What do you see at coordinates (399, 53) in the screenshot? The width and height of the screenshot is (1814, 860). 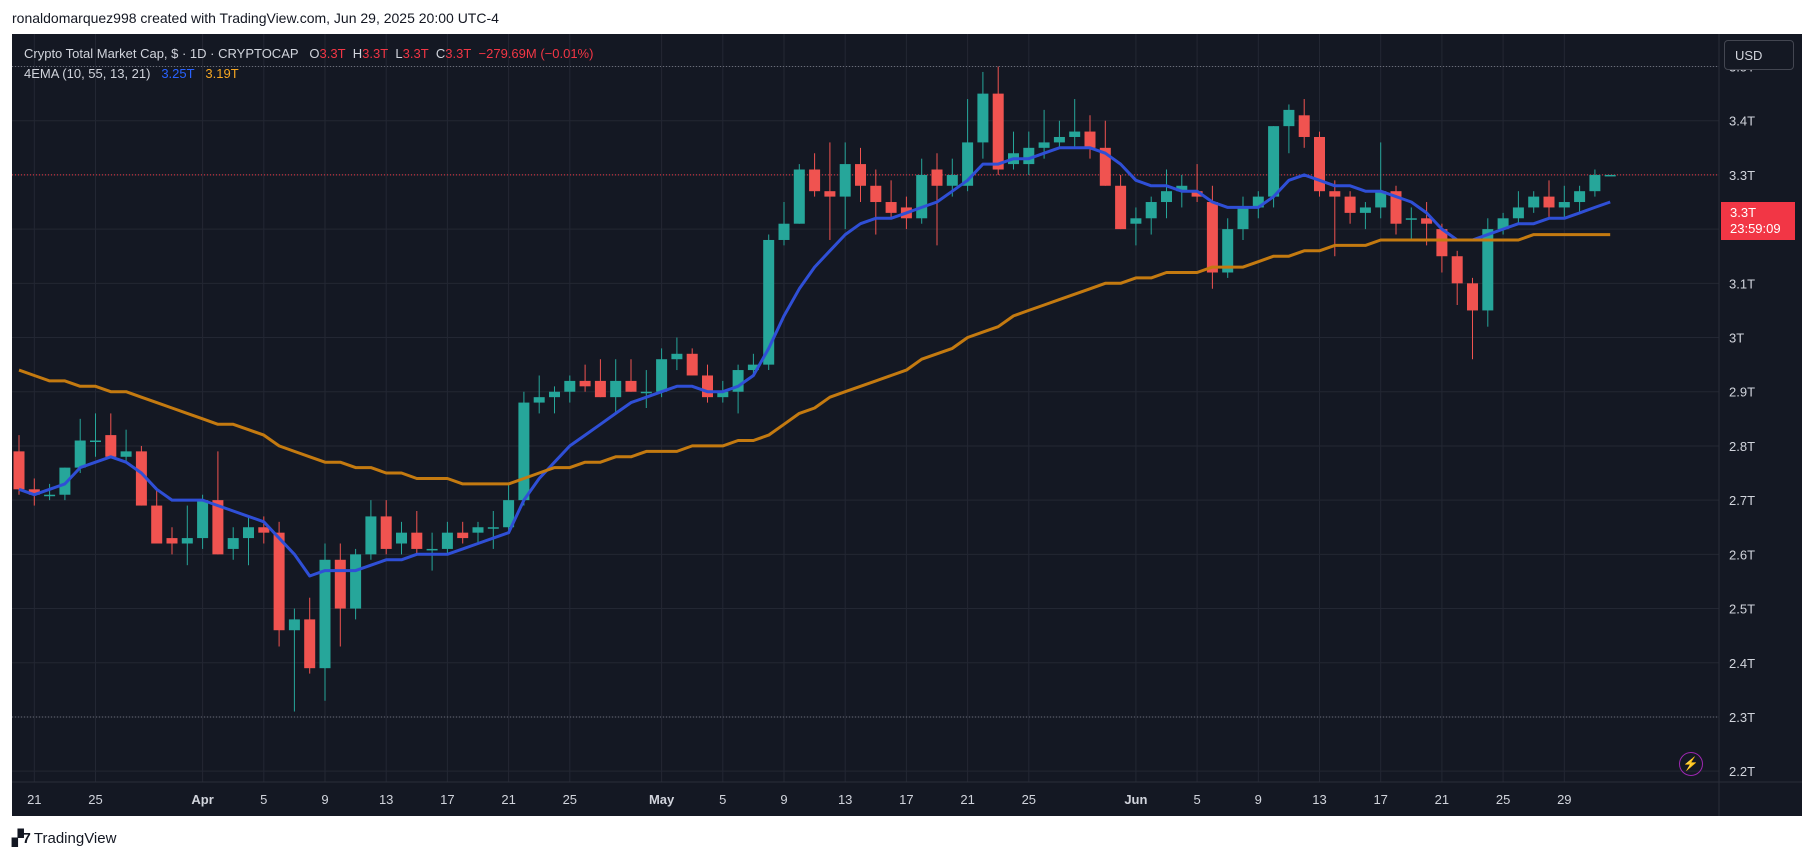 I see `low-label: L` at bounding box center [399, 53].